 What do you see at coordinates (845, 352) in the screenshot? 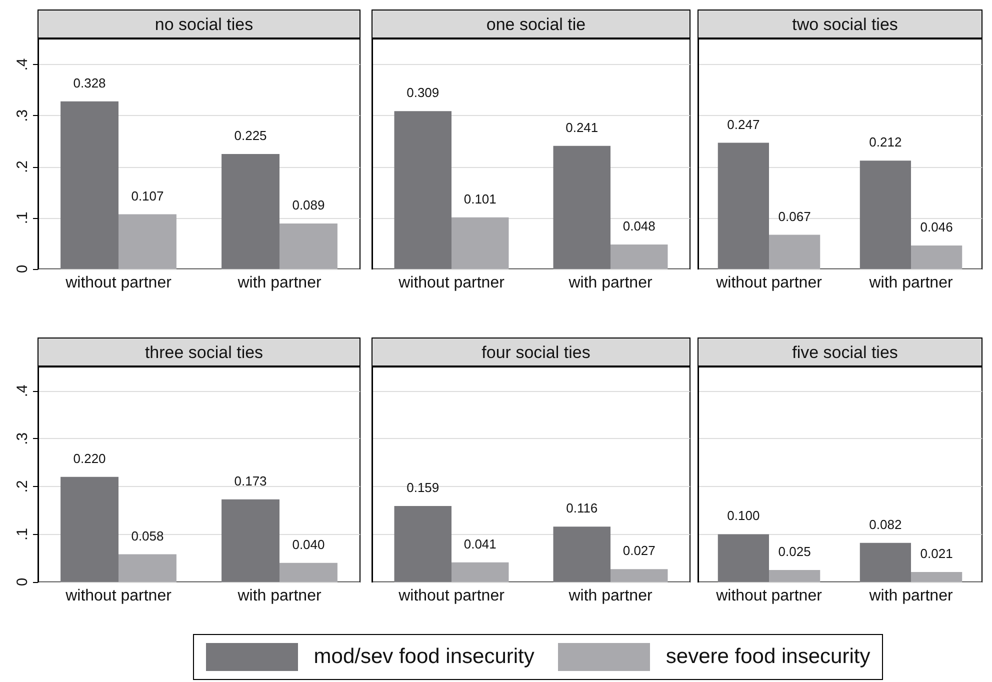
I see `chart-title: five social ties` at bounding box center [845, 352].